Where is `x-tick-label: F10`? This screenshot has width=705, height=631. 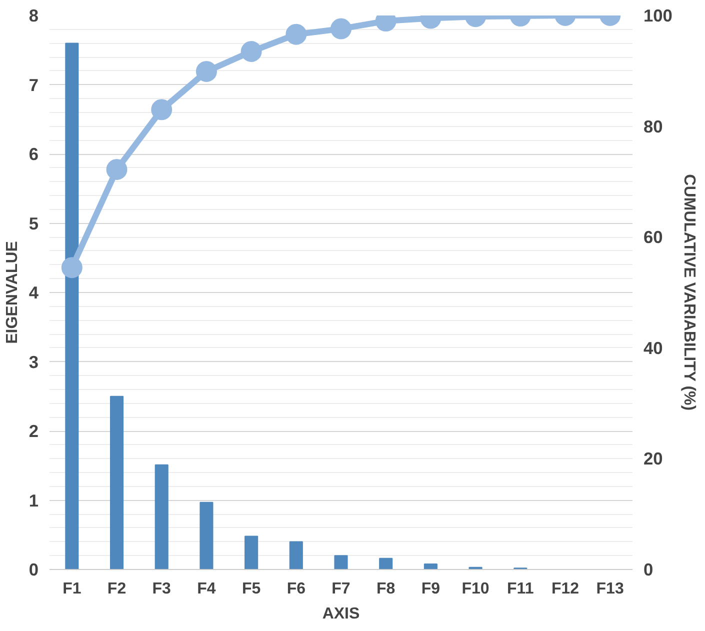 x-tick-label: F10 is located at coordinates (476, 589).